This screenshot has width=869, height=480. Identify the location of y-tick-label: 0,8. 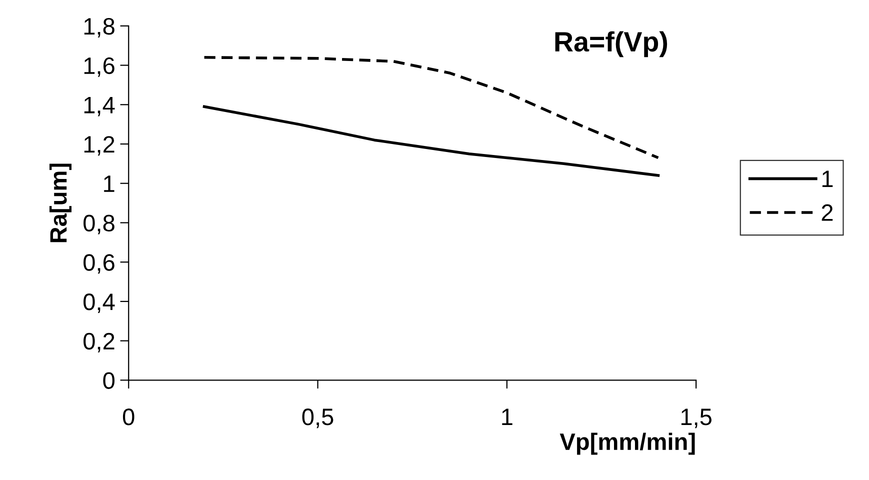
(99, 224).